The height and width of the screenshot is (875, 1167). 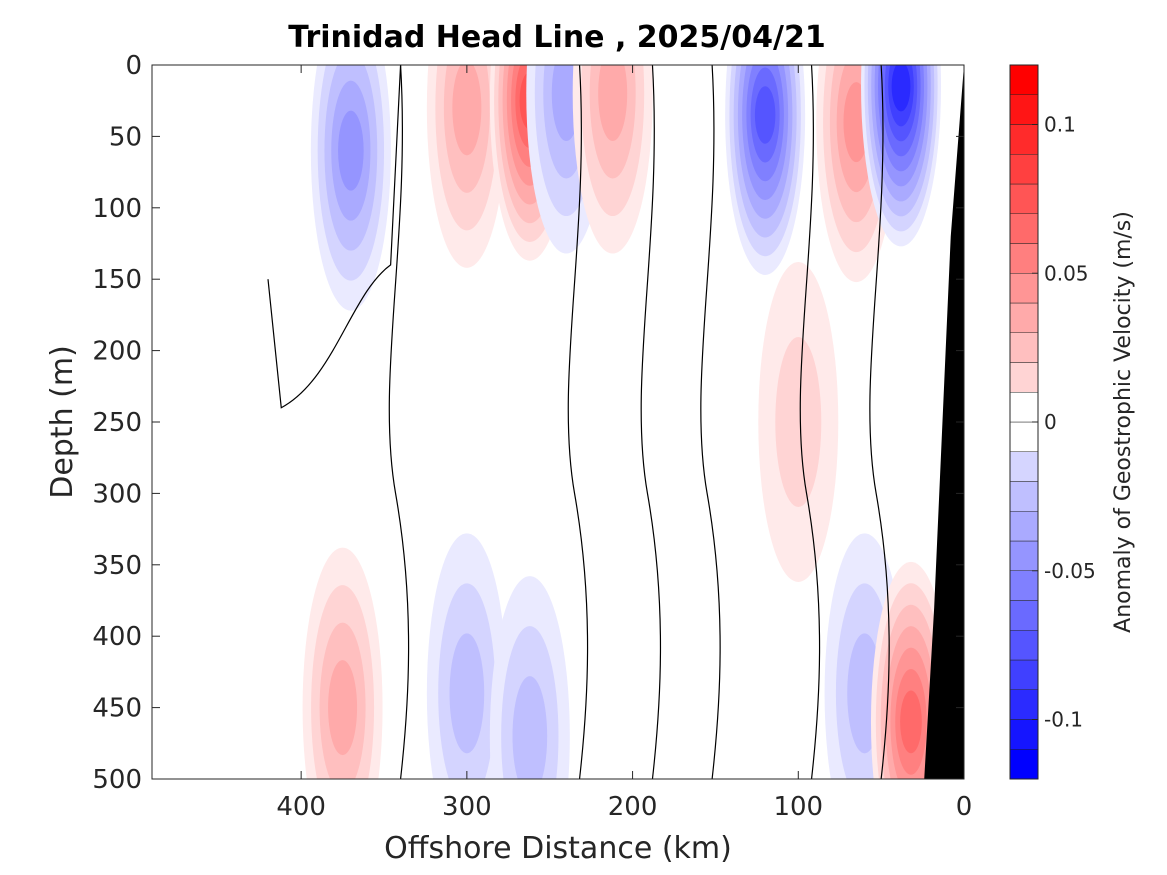 I want to click on y-tick-label: 450, so click(x=117, y=709).